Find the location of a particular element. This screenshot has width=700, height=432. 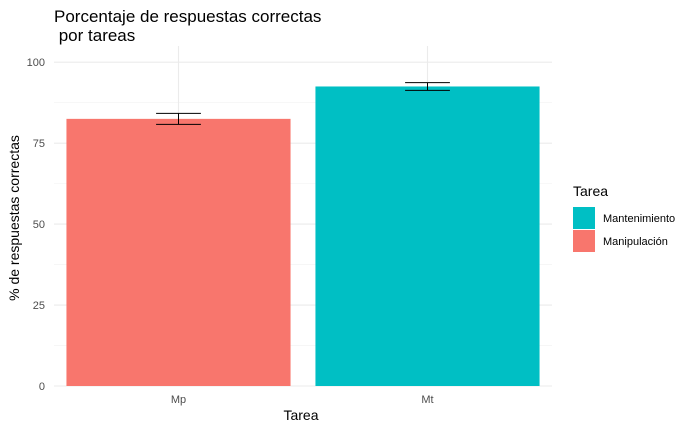

legend-title: Tarea is located at coordinates (590, 191).